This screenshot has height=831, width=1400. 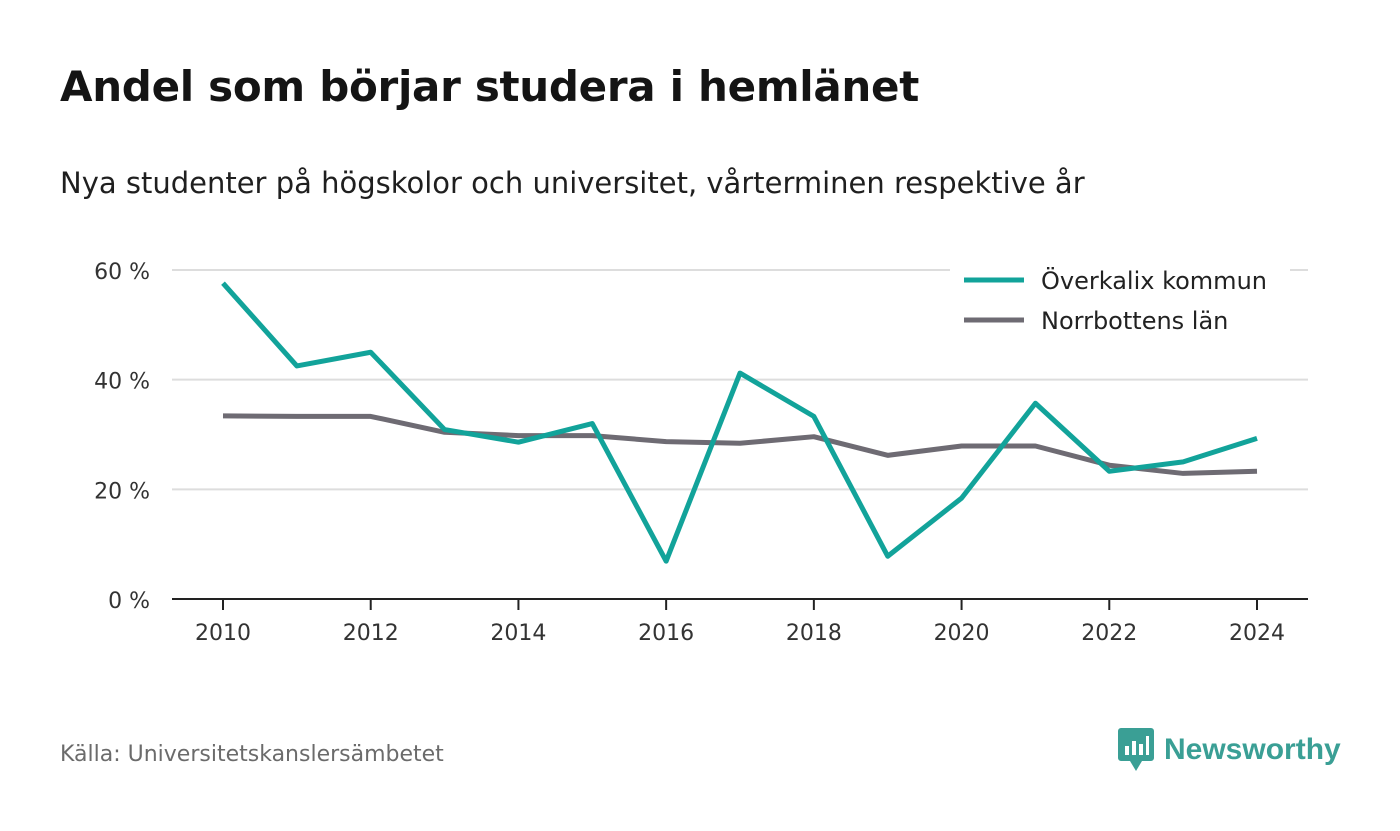 What do you see at coordinates (223, 633) in the screenshot?
I see `x-tick-label: 2010` at bounding box center [223, 633].